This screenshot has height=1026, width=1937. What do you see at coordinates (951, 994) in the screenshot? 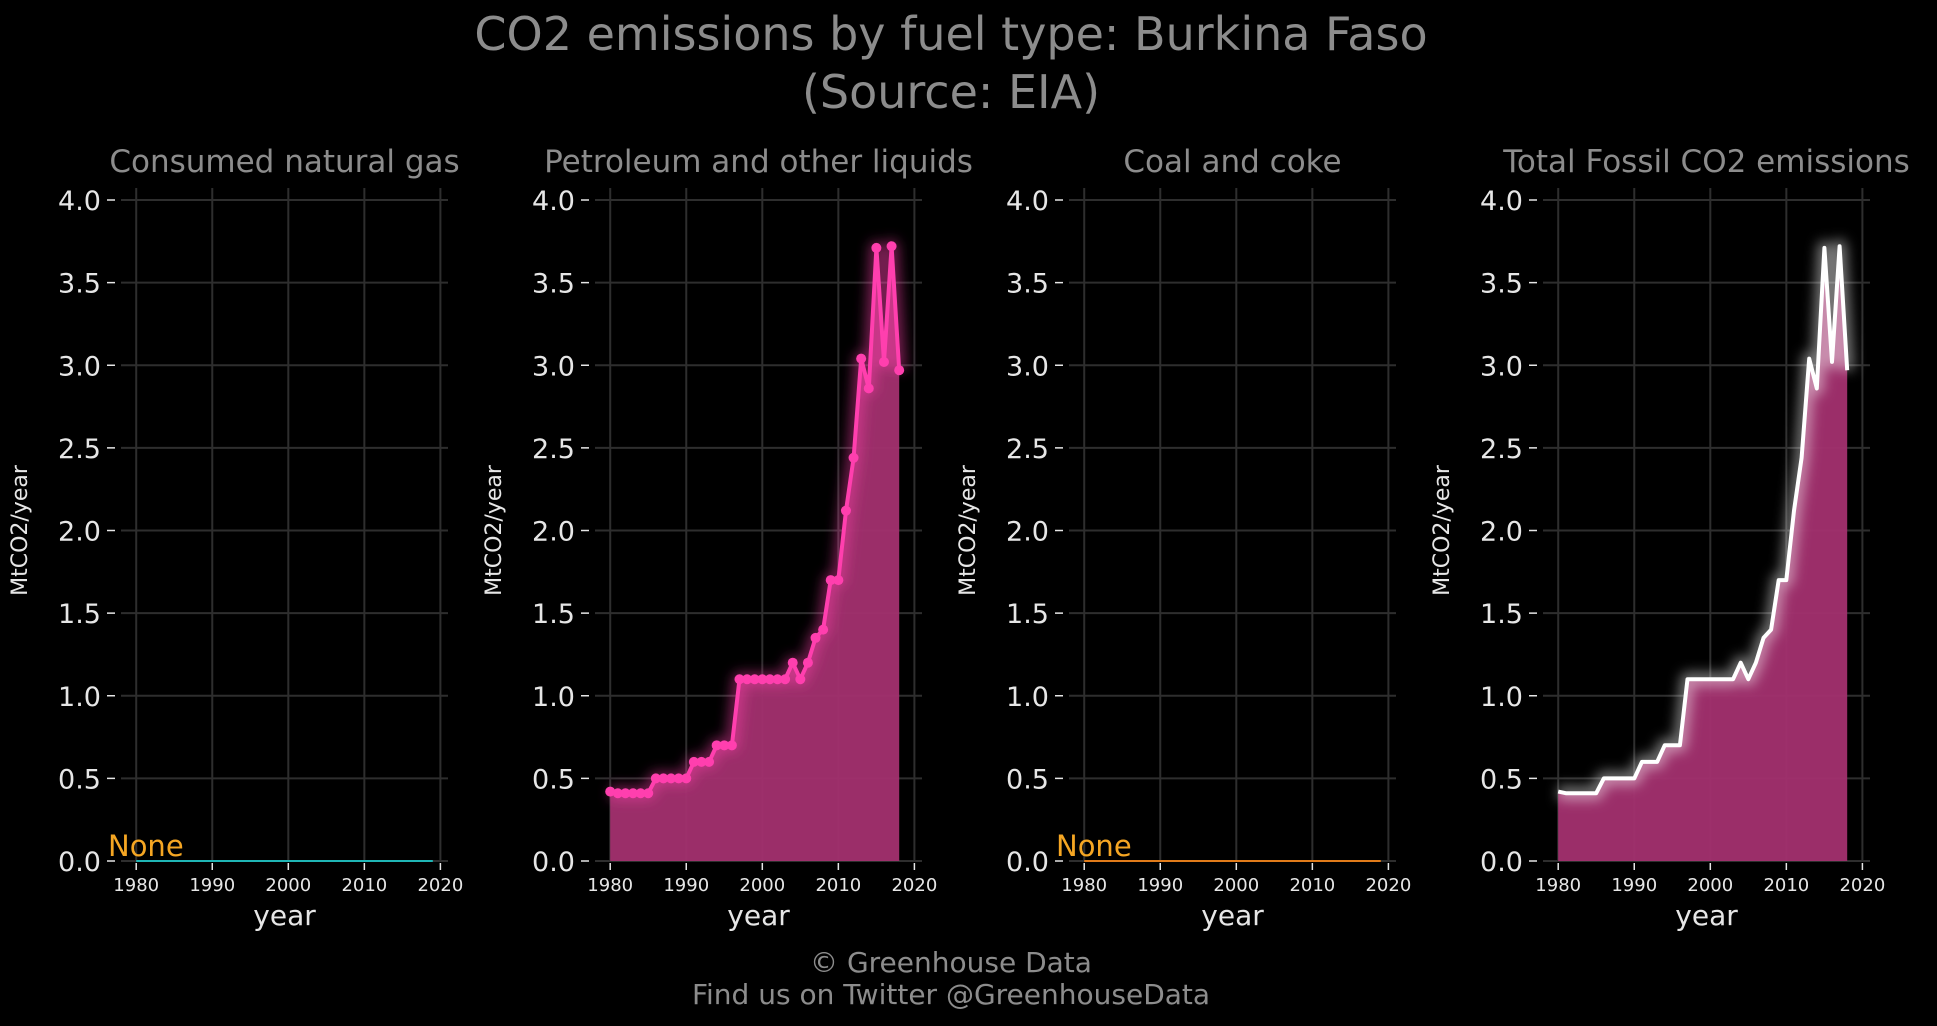
I see `footer-twitter: Find us on Twitter @GreenhouseData` at bounding box center [951, 994].